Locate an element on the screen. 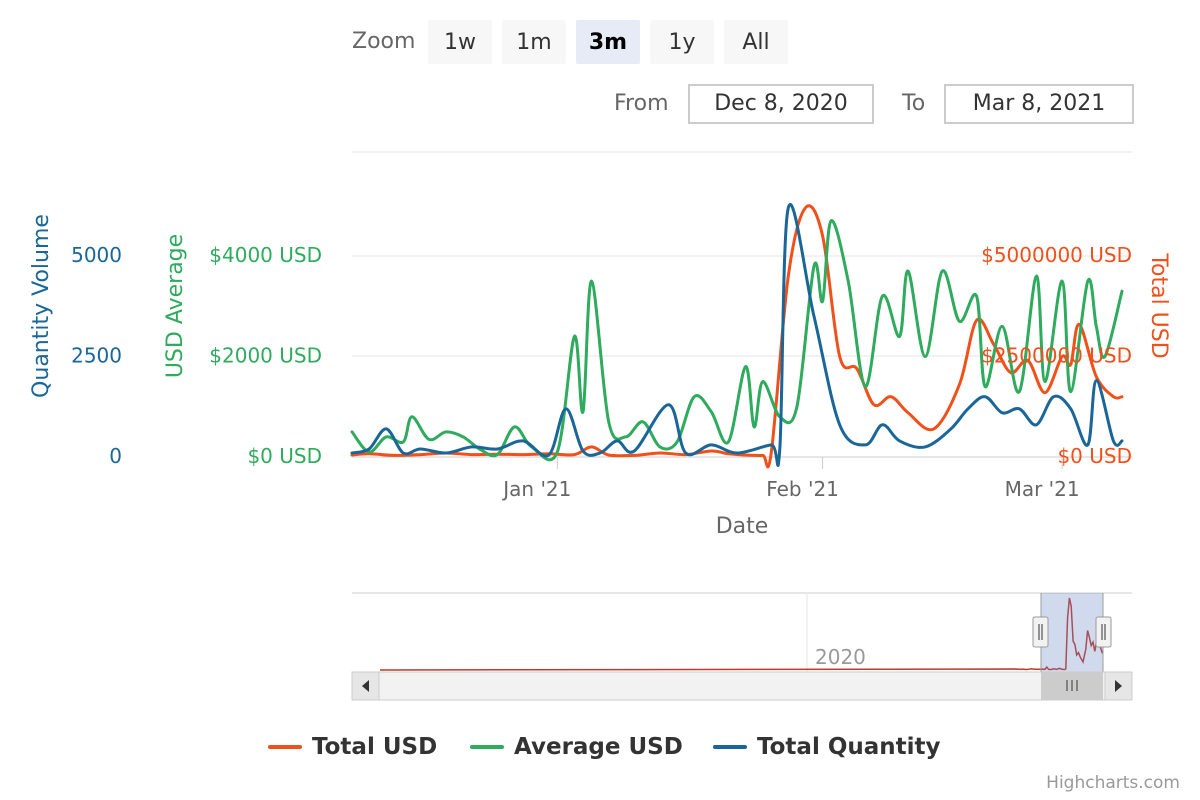 This screenshot has width=1200, height=800. y-tick-label-total: $5000000 USD is located at coordinates (1056, 255).